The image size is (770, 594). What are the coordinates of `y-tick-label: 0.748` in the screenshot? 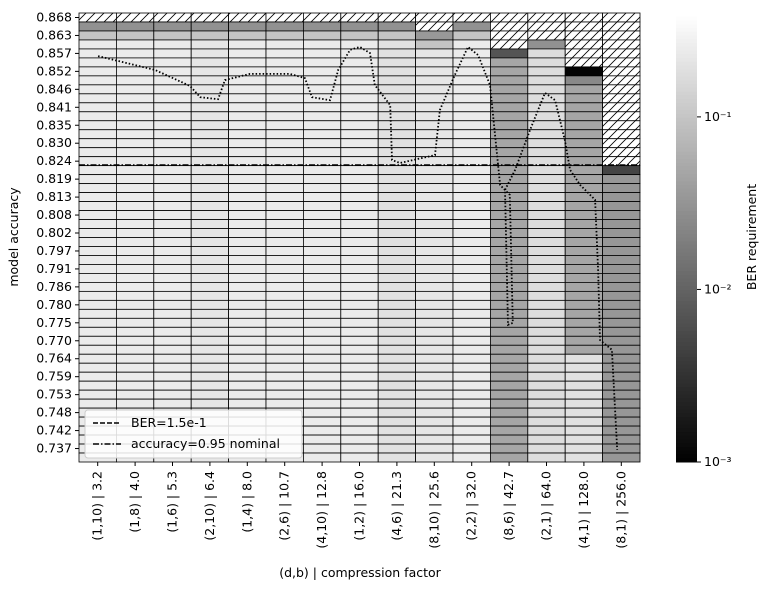 It's located at (54, 412).